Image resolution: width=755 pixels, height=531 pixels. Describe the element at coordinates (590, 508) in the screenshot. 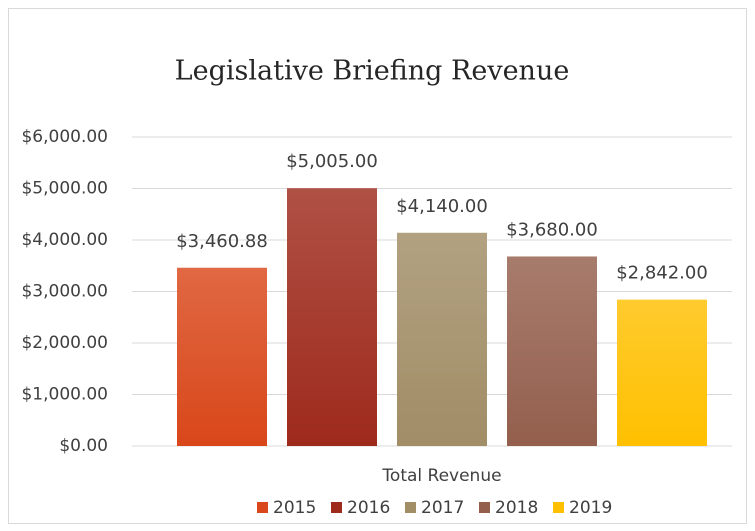

I see `legend-label: 2019` at that location.